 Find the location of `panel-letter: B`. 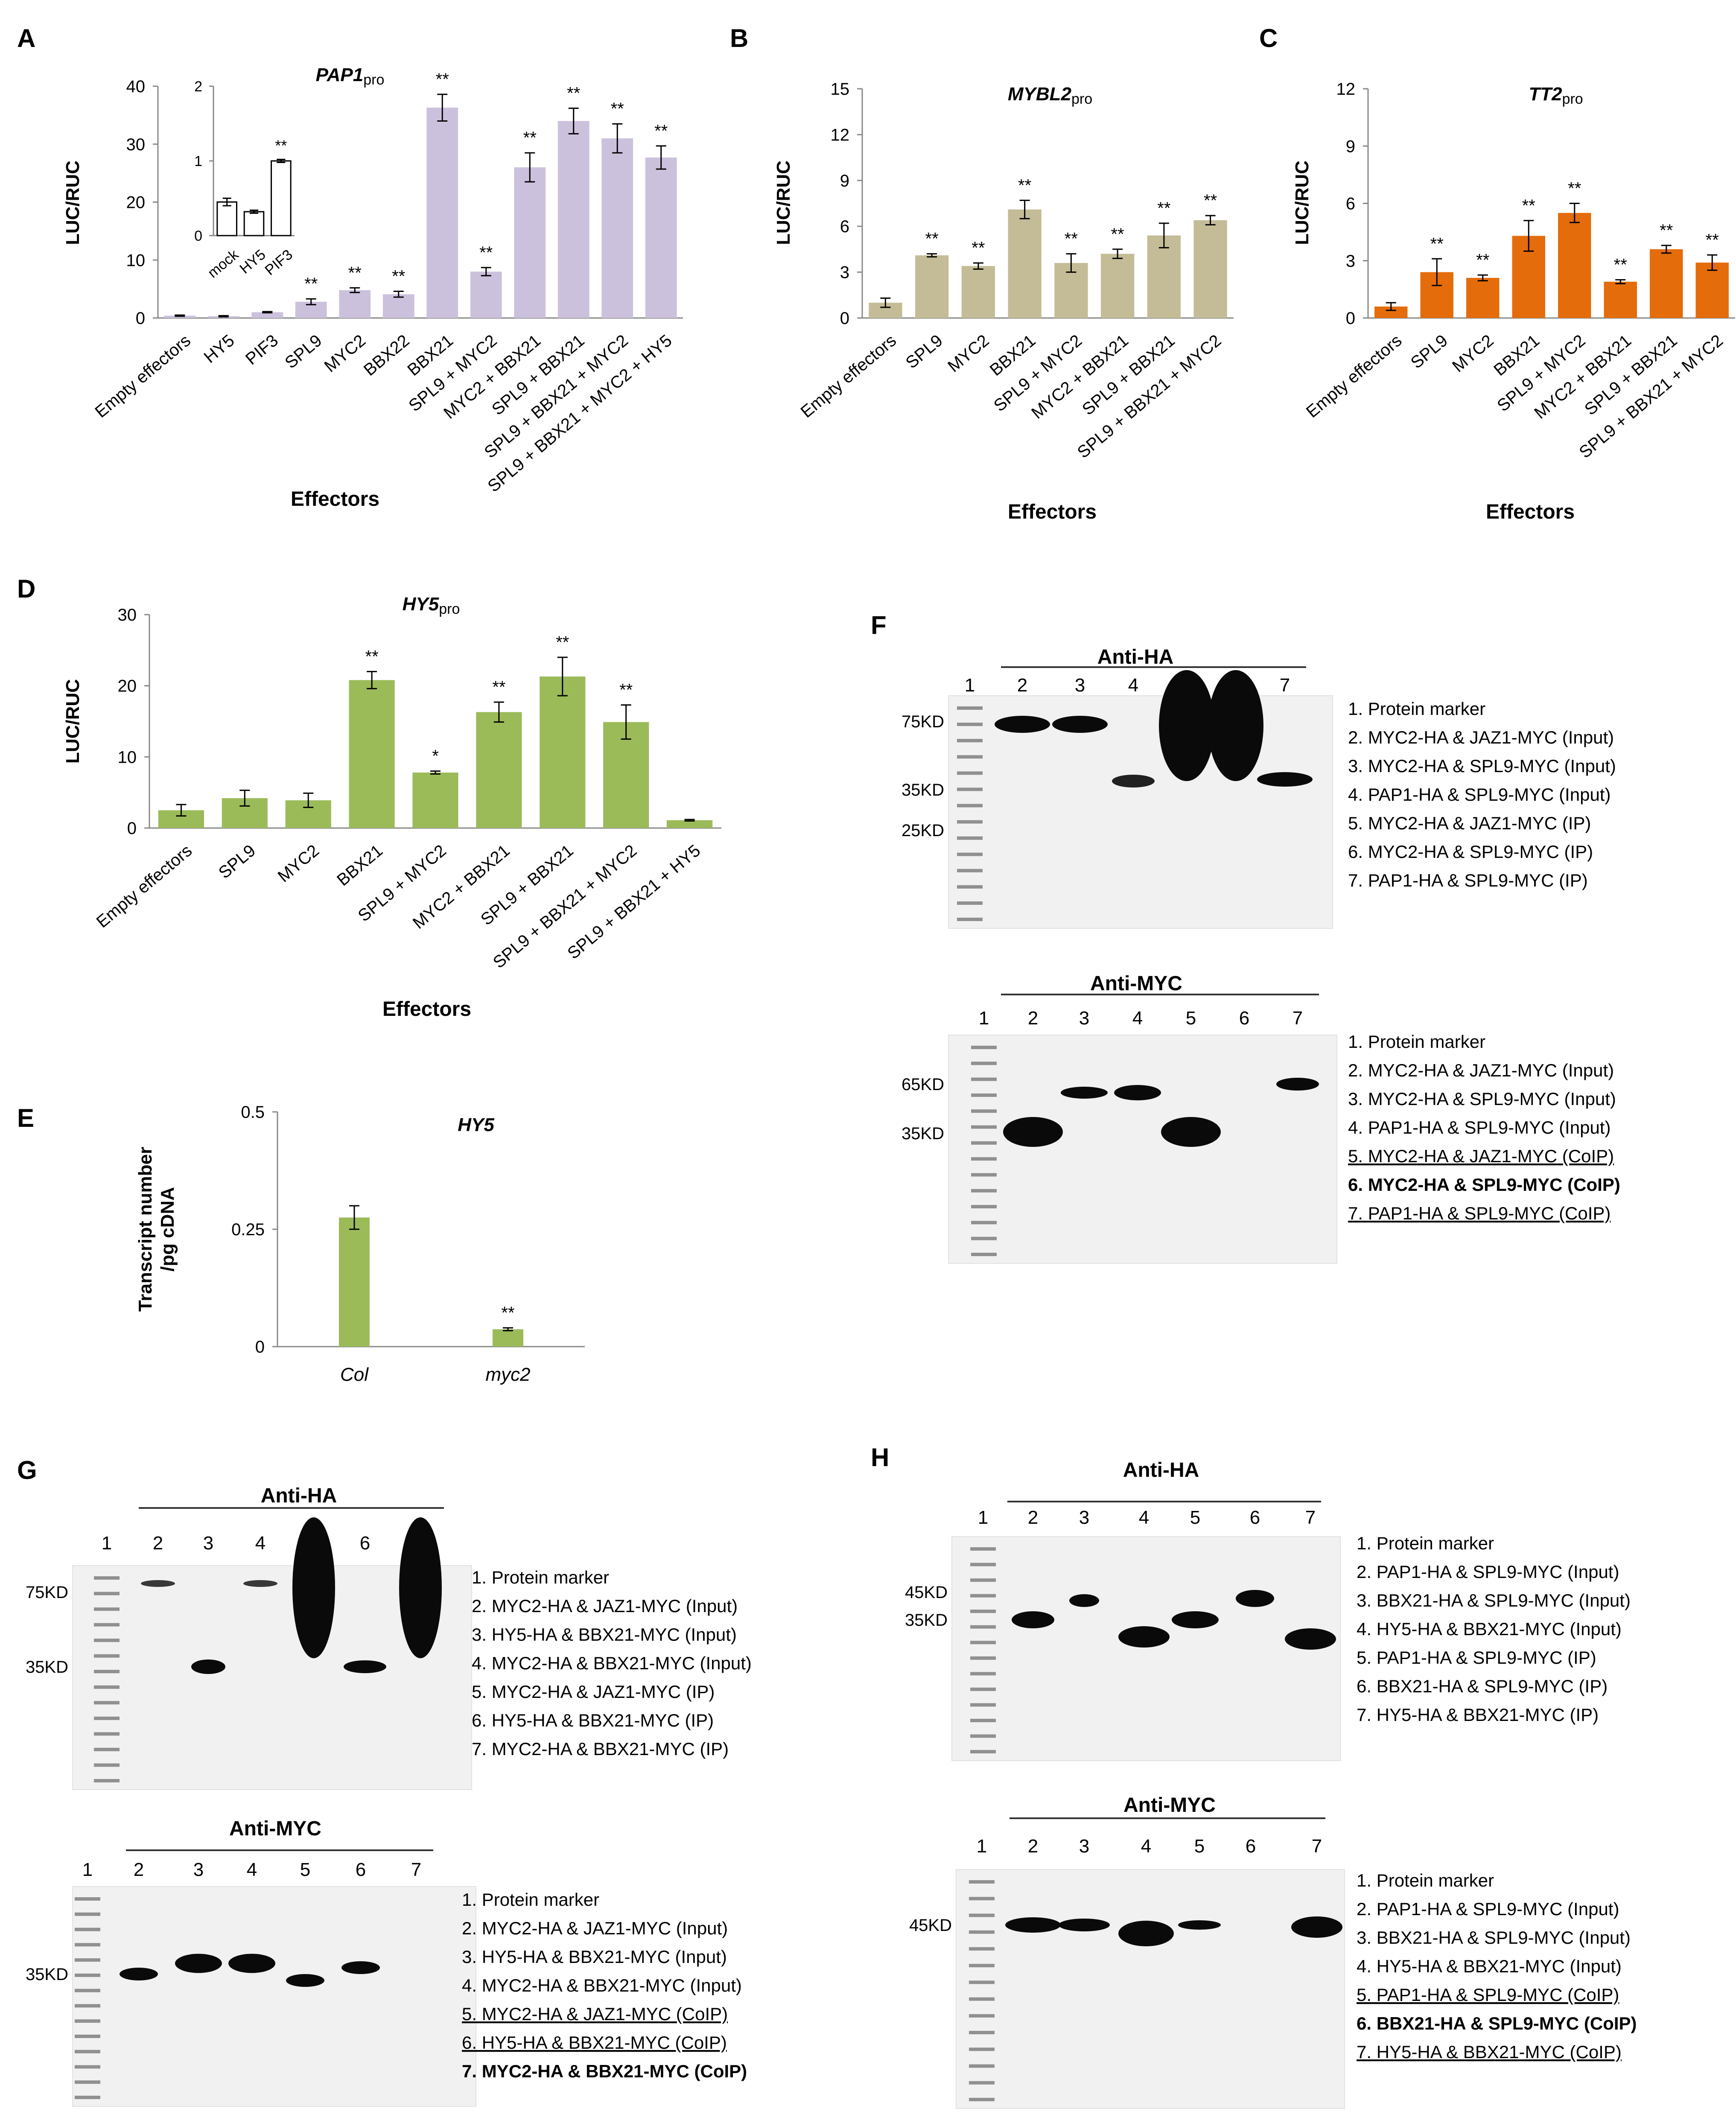

panel-letter: B is located at coordinates (739, 38).